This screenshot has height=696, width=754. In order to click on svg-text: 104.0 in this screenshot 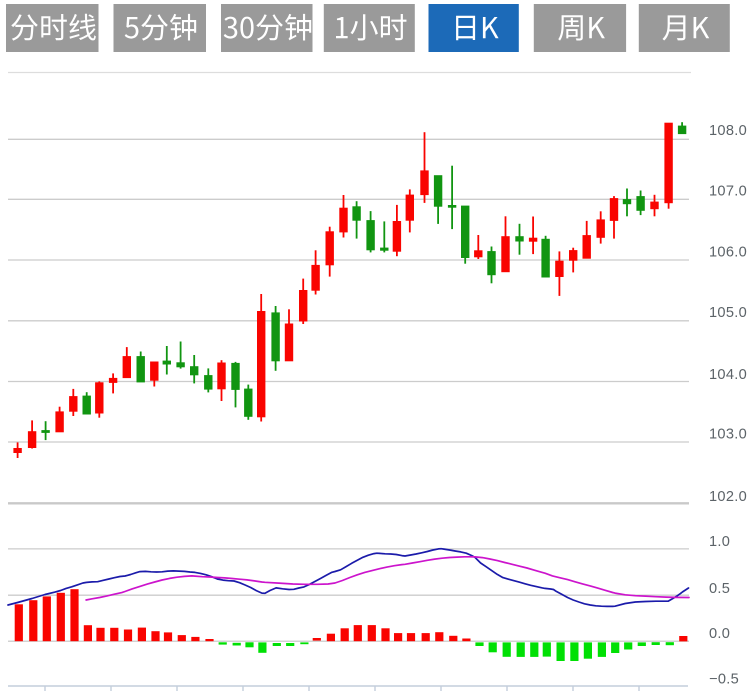, I will do `click(728, 375)`.